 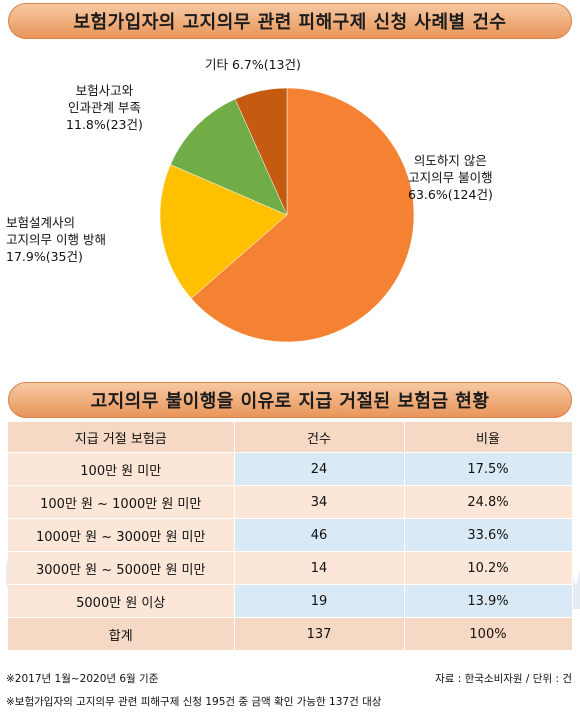 What do you see at coordinates (223, 231) in the screenshot?
I see `pie-slice-planner` at bounding box center [223, 231].